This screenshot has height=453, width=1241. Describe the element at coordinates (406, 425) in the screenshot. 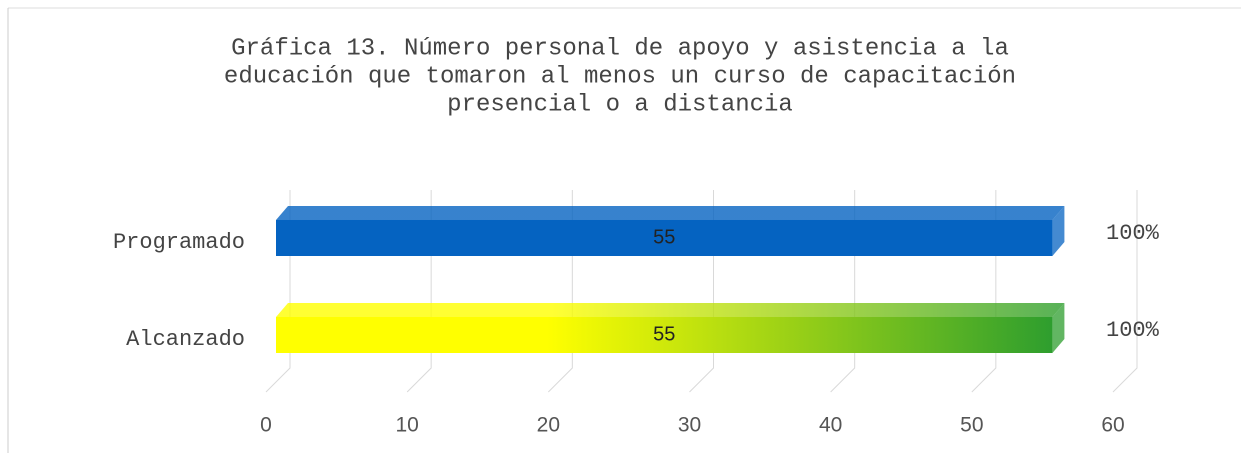

I see `x-tick-label: 10` at that location.